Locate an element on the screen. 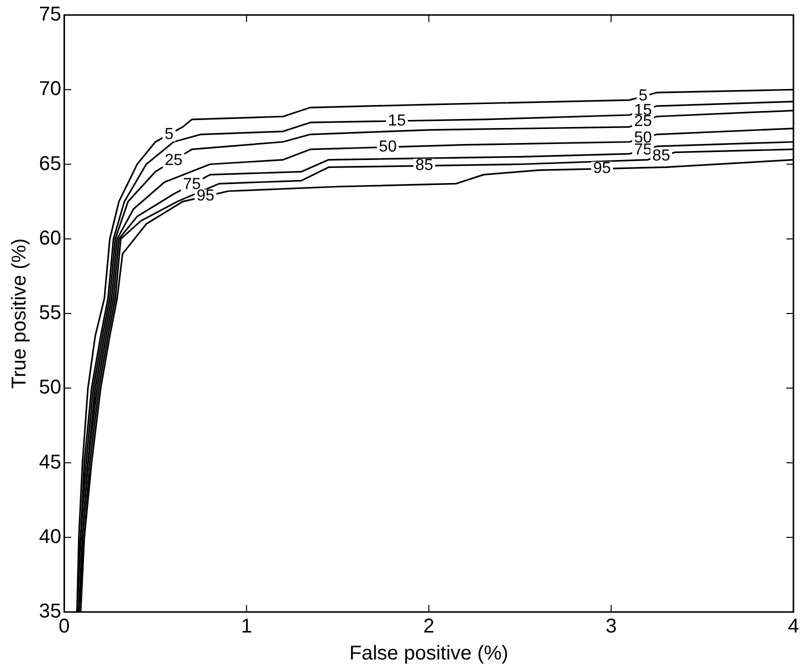 Image resolution: width=802 pixels, height=670 pixels. series-label: 85 is located at coordinates (424, 165).